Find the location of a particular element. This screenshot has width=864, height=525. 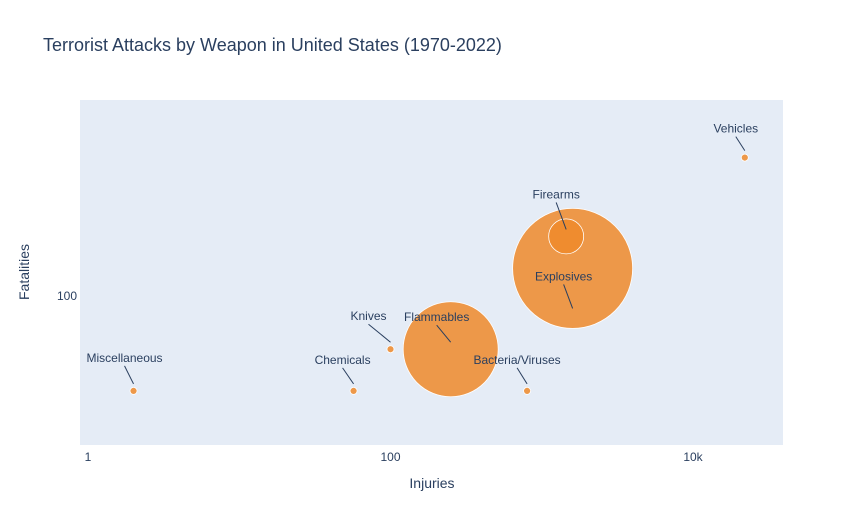

y-axis-ticks: 100 is located at coordinates (67, 296).